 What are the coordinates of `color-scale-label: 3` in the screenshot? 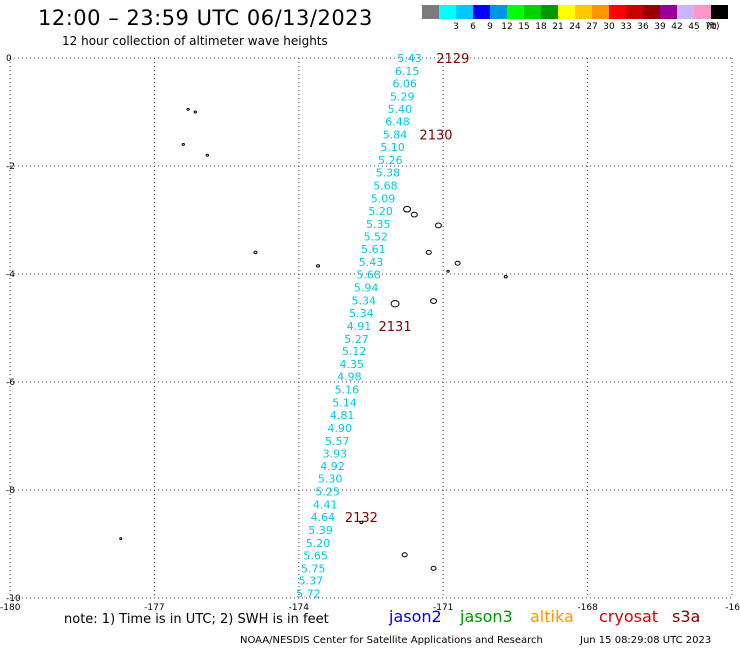 It's located at (456, 27).